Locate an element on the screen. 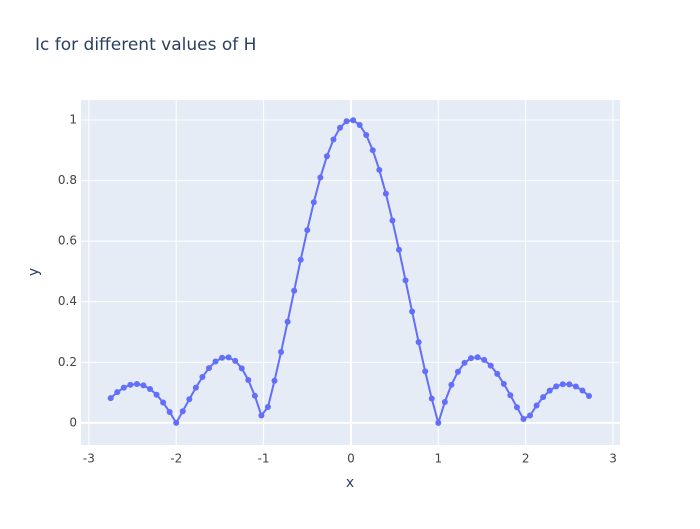 Image resolution: width=700 pixels, height=529 pixels. x-tick-label: 2 is located at coordinates (526, 459).